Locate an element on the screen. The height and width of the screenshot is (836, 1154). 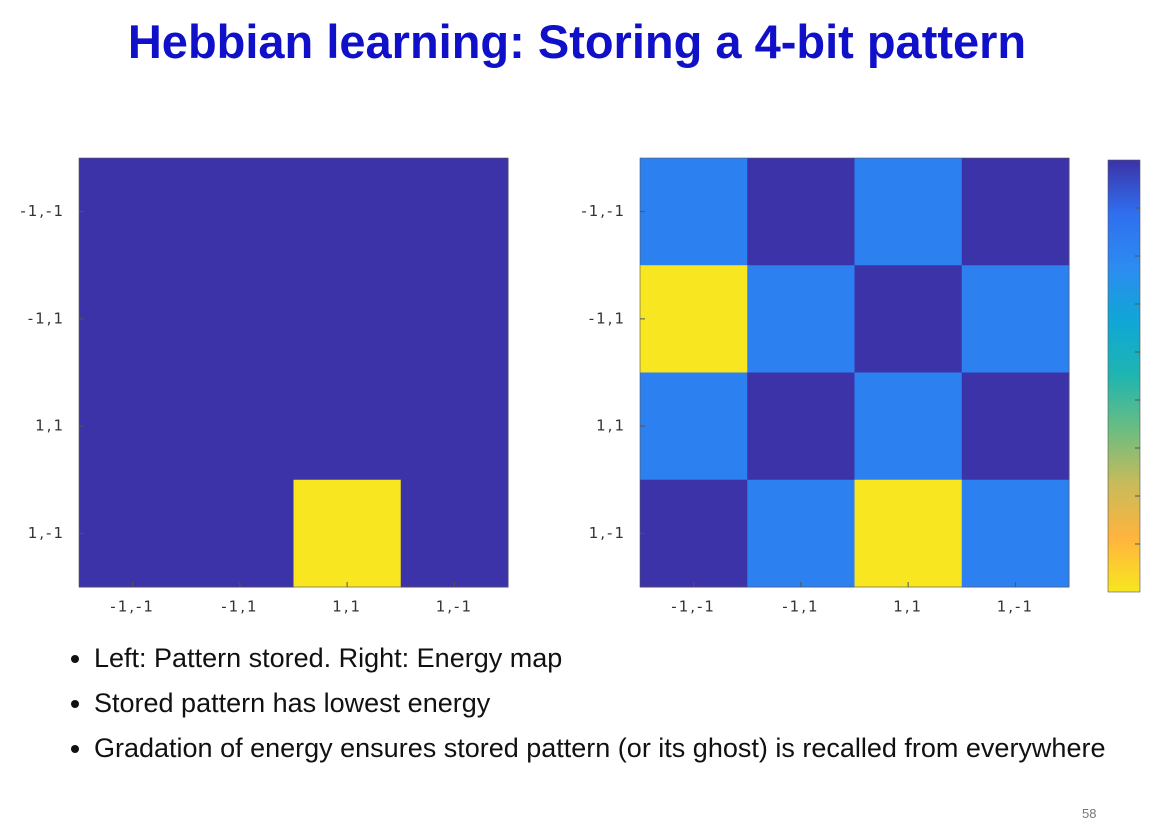
colorbar is located at coordinates (1124, 376).